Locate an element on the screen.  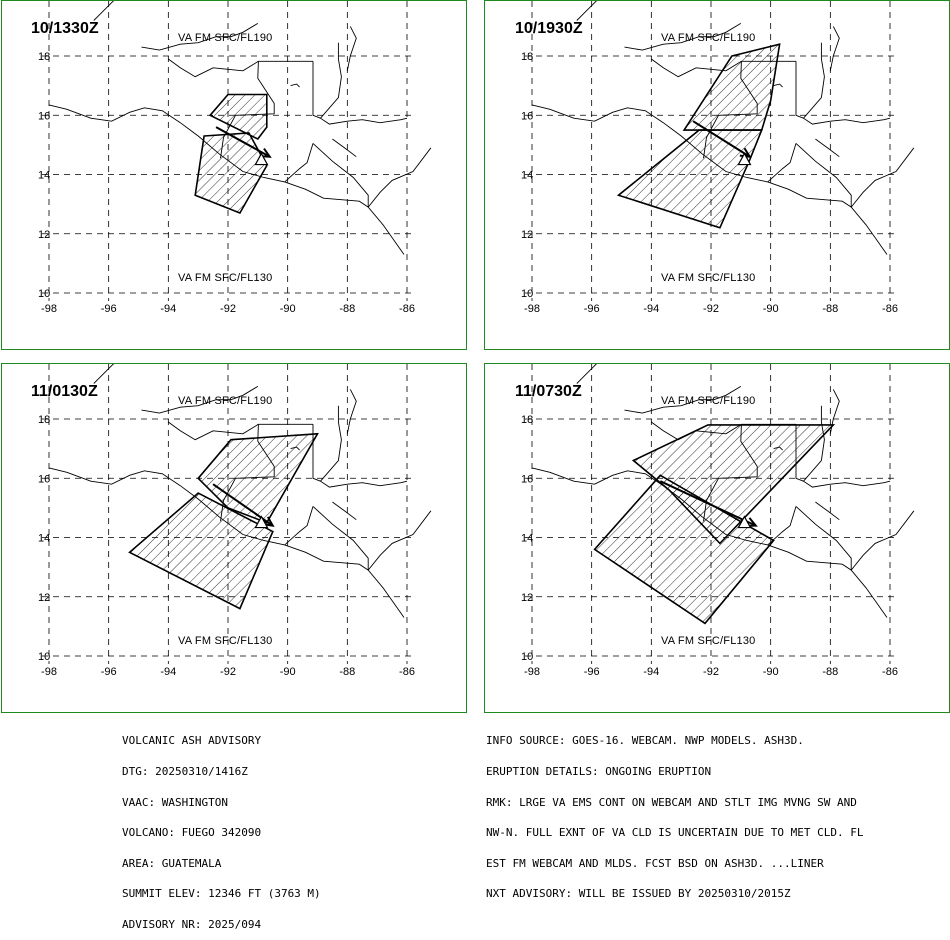
advisory-line: AREA: GUATEMALA is located at coordinates (172, 863).